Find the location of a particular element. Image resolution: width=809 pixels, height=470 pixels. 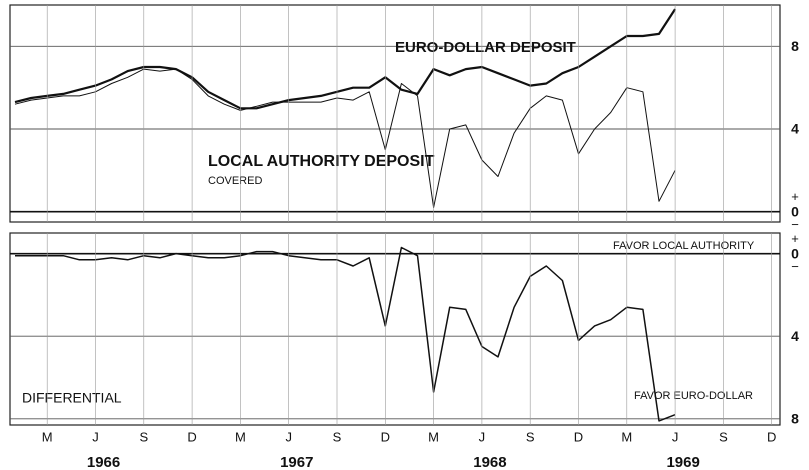

annotation: FAVOR EURO-DOLLAR is located at coordinates (693, 396).